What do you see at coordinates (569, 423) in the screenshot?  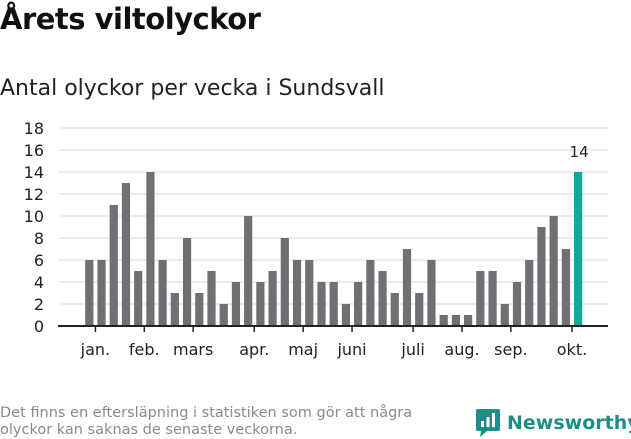 I see `brand-name: Newsworthy` at bounding box center [569, 423].